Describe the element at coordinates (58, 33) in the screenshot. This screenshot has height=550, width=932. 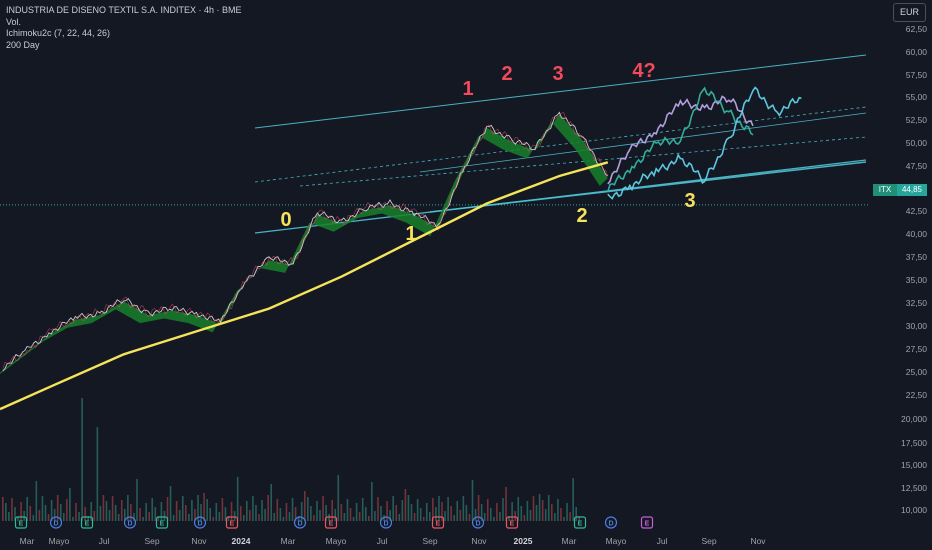
I see `indicator-ichimoku: Ichimoku2c (7, 22, 44, 26)` at that location.